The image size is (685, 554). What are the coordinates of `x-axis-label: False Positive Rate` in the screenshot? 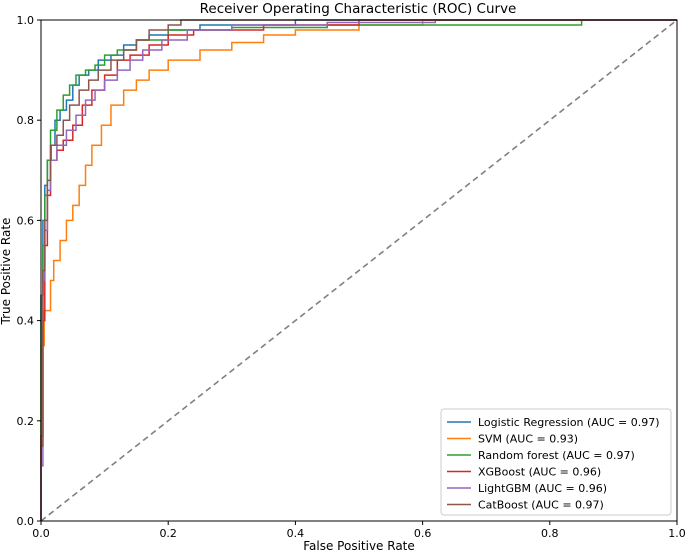 It's located at (359, 546).